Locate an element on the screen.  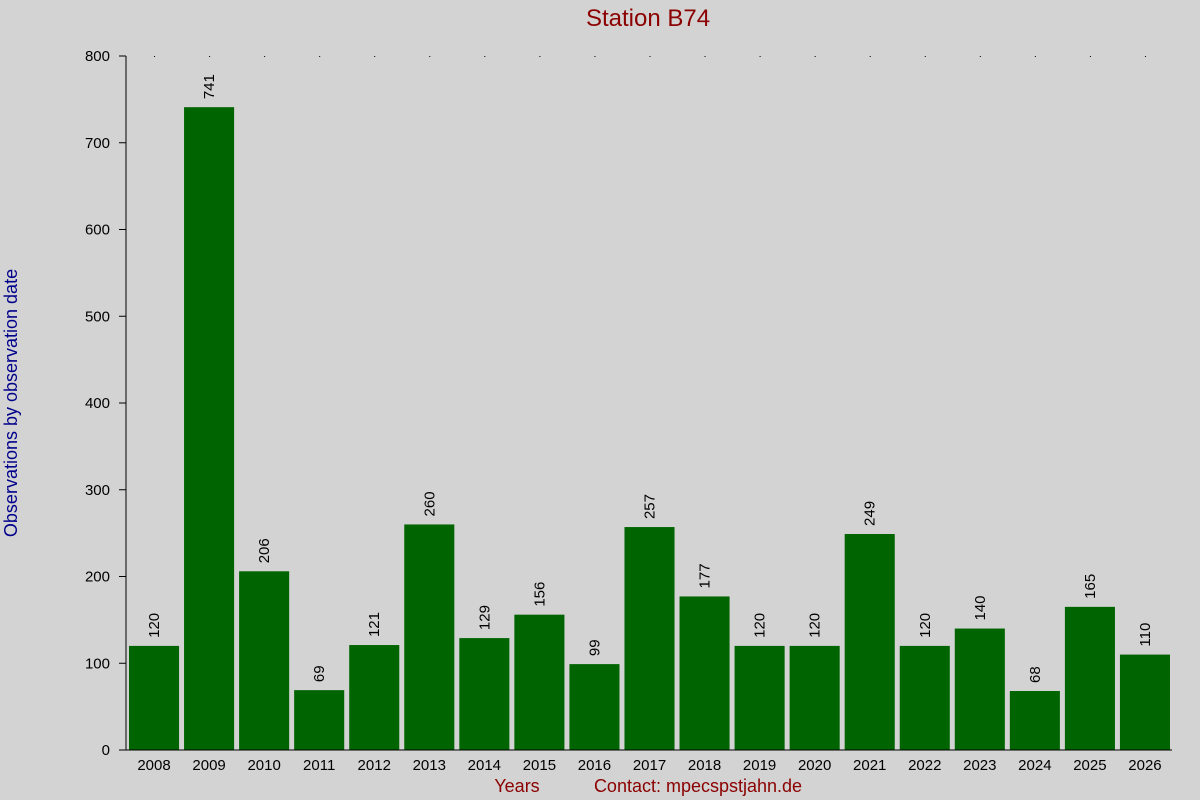
data-label-2010: 206 is located at coordinates (264, 550).